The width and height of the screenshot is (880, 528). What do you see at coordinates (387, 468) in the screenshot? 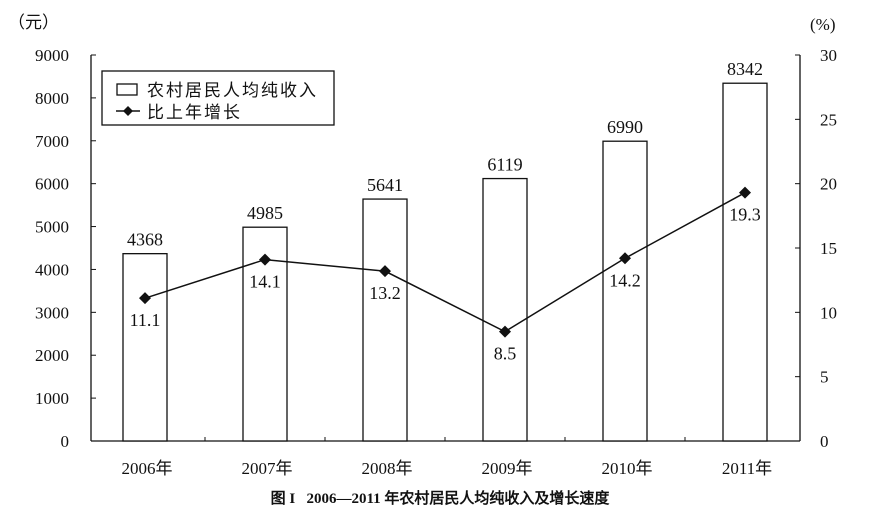
I see `x-tick-label: 2008年` at bounding box center [387, 468].